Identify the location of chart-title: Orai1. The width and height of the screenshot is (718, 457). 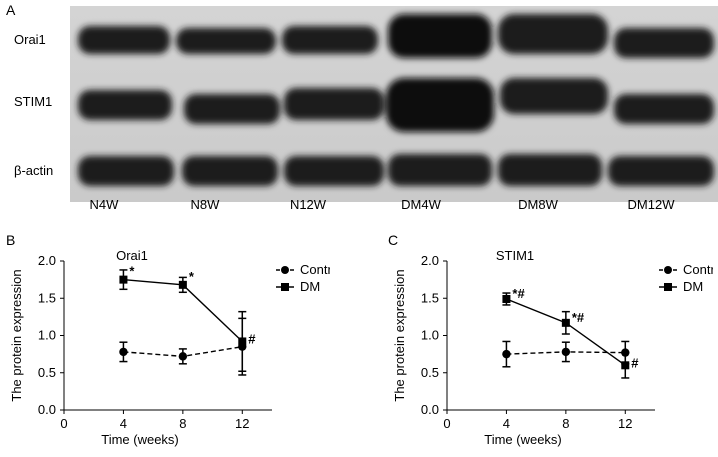
(132, 255).